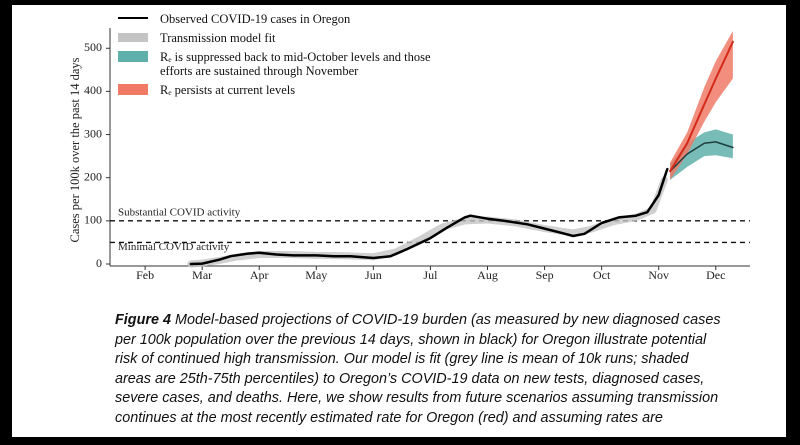 This screenshot has height=445, width=800. I want to click on y-tick-label: 100, so click(93, 220).